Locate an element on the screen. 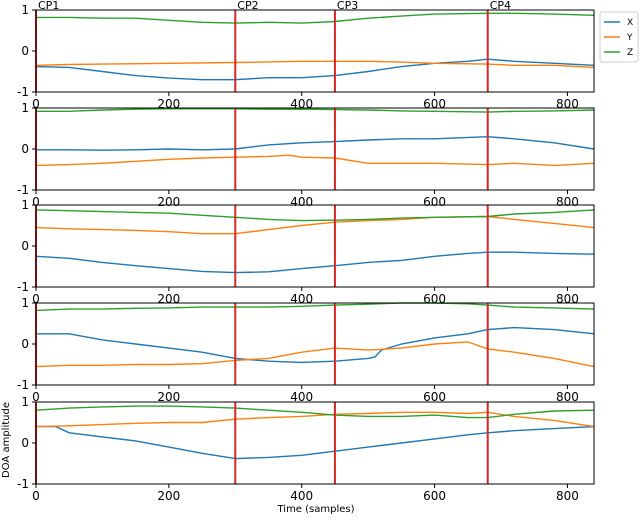 The height and width of the screenshot is (520, 640). legend-label-y: Y is located at coordinates (629, 38).